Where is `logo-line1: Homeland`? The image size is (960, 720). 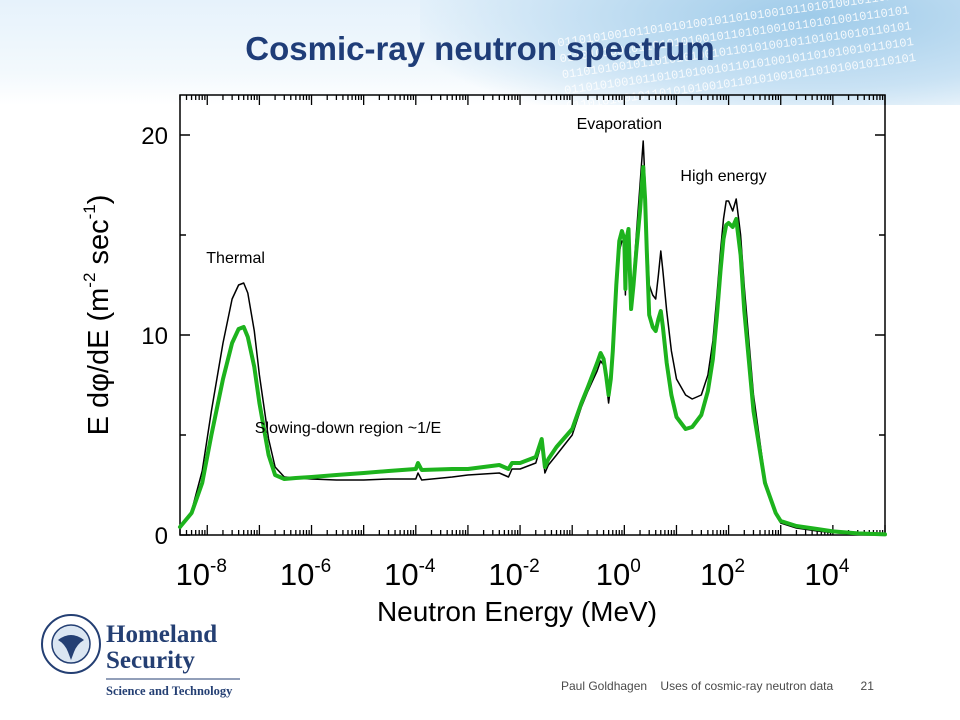 logo-line1: Homeland is located at coordinates (161, 634).